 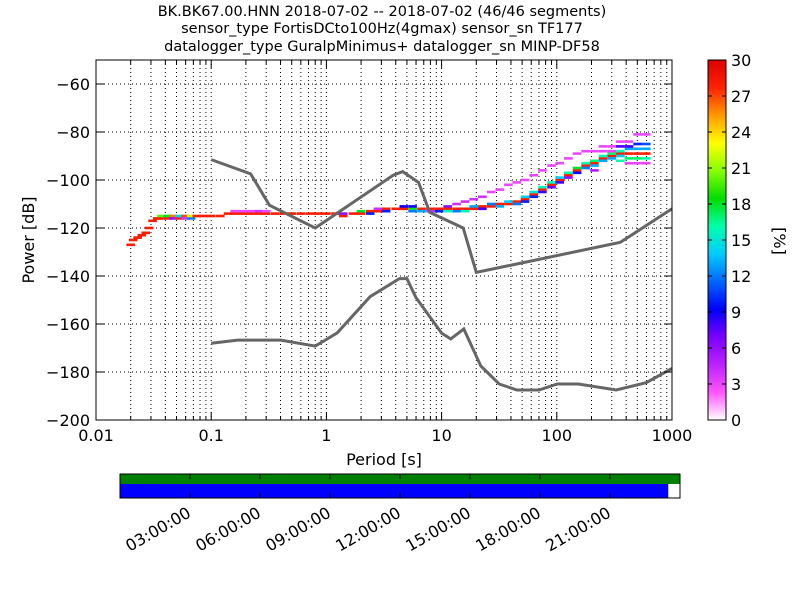 What do you see at coordinates (68, 324) in the screenshot?
I see `y-tick-label: −160` at bounding box center [68, 324].